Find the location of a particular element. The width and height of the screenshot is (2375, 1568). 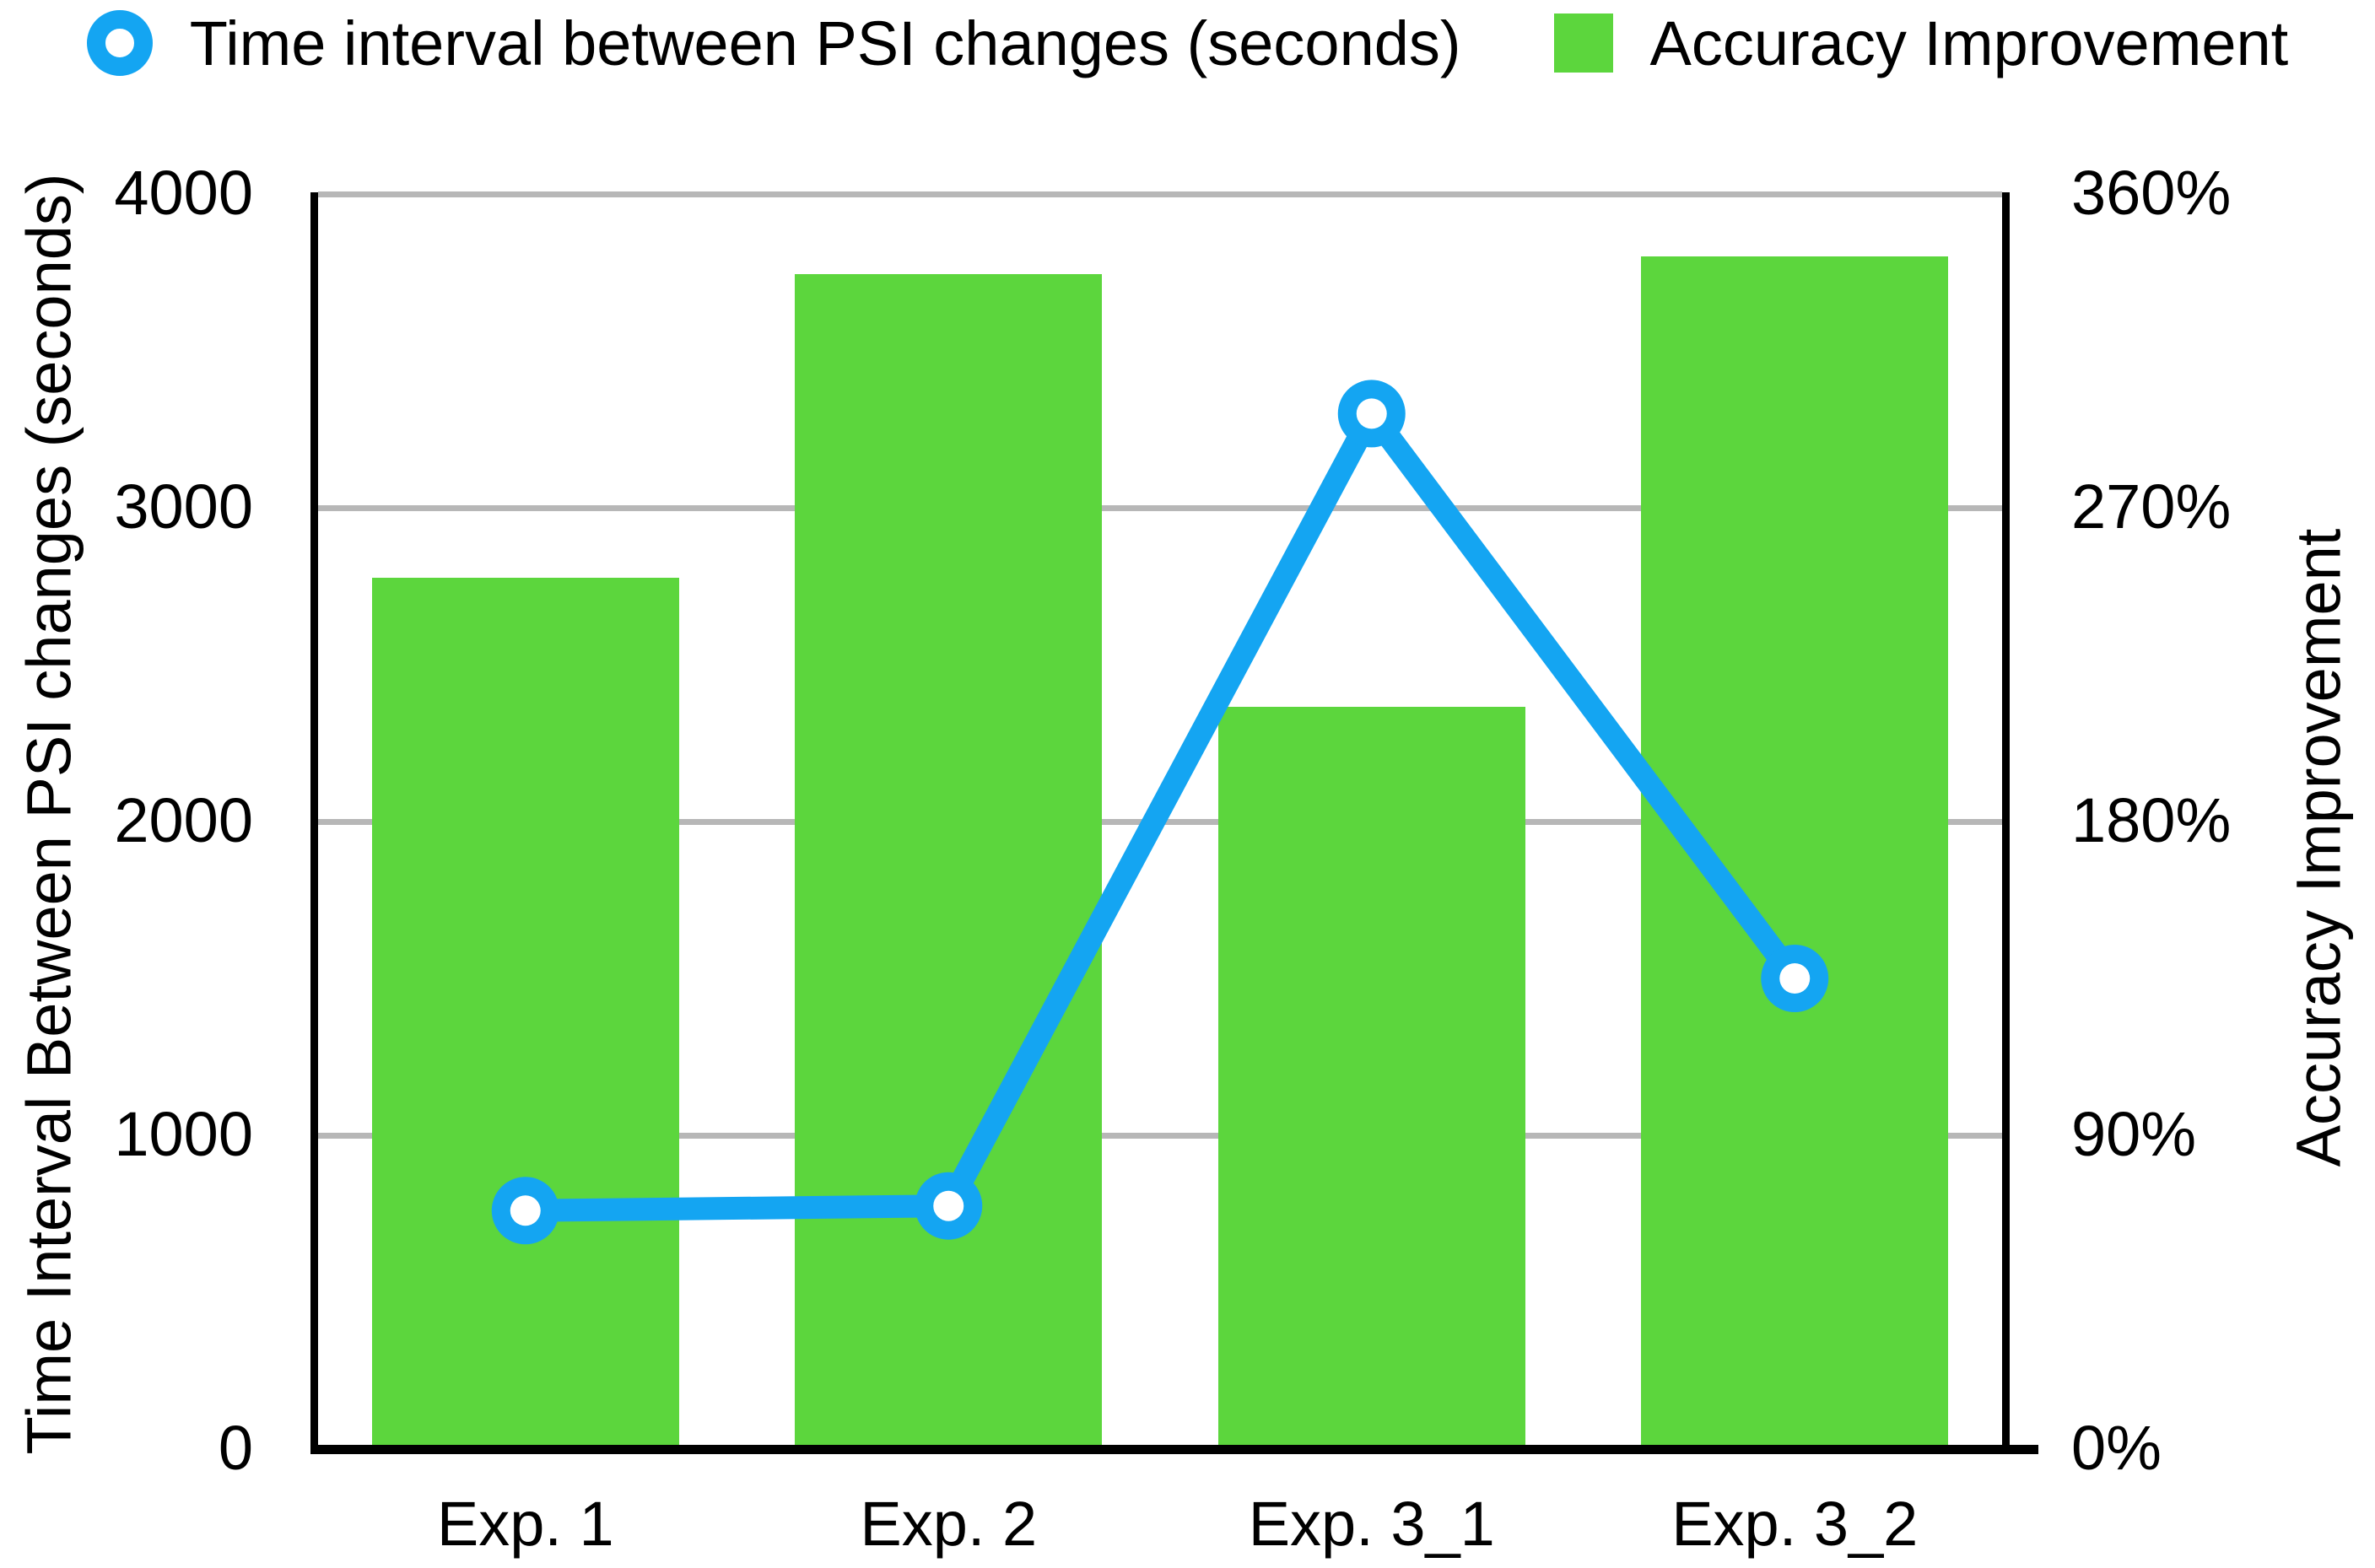

donut-marker-icon is located at coordinates (119, 43).